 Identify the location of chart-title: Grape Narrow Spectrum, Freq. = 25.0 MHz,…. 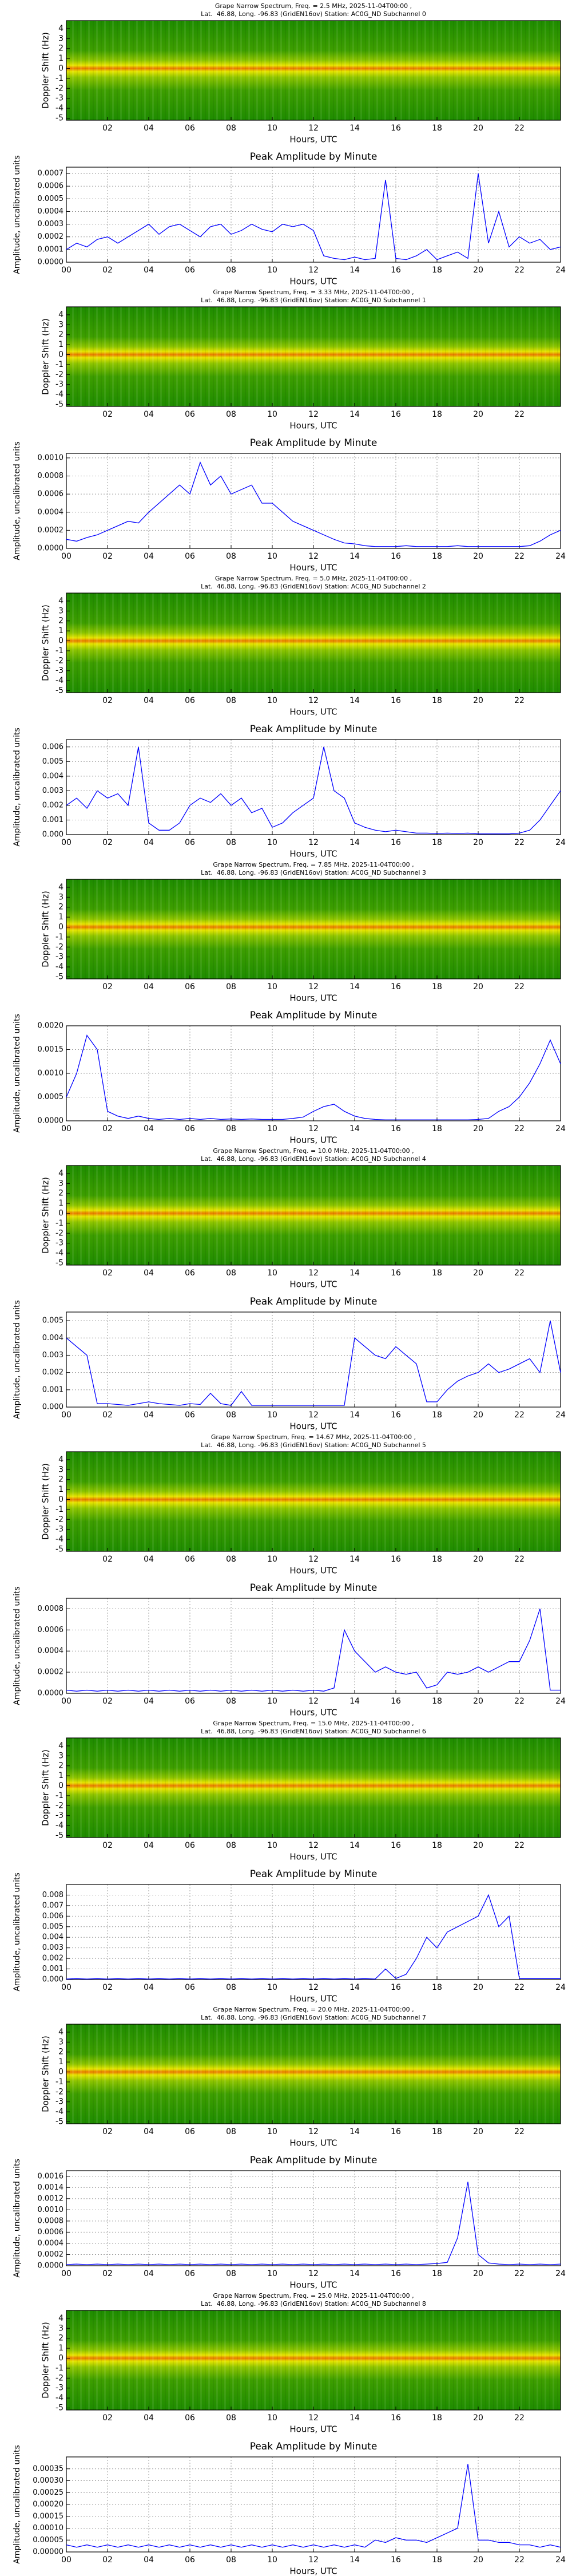
(313, 2296).